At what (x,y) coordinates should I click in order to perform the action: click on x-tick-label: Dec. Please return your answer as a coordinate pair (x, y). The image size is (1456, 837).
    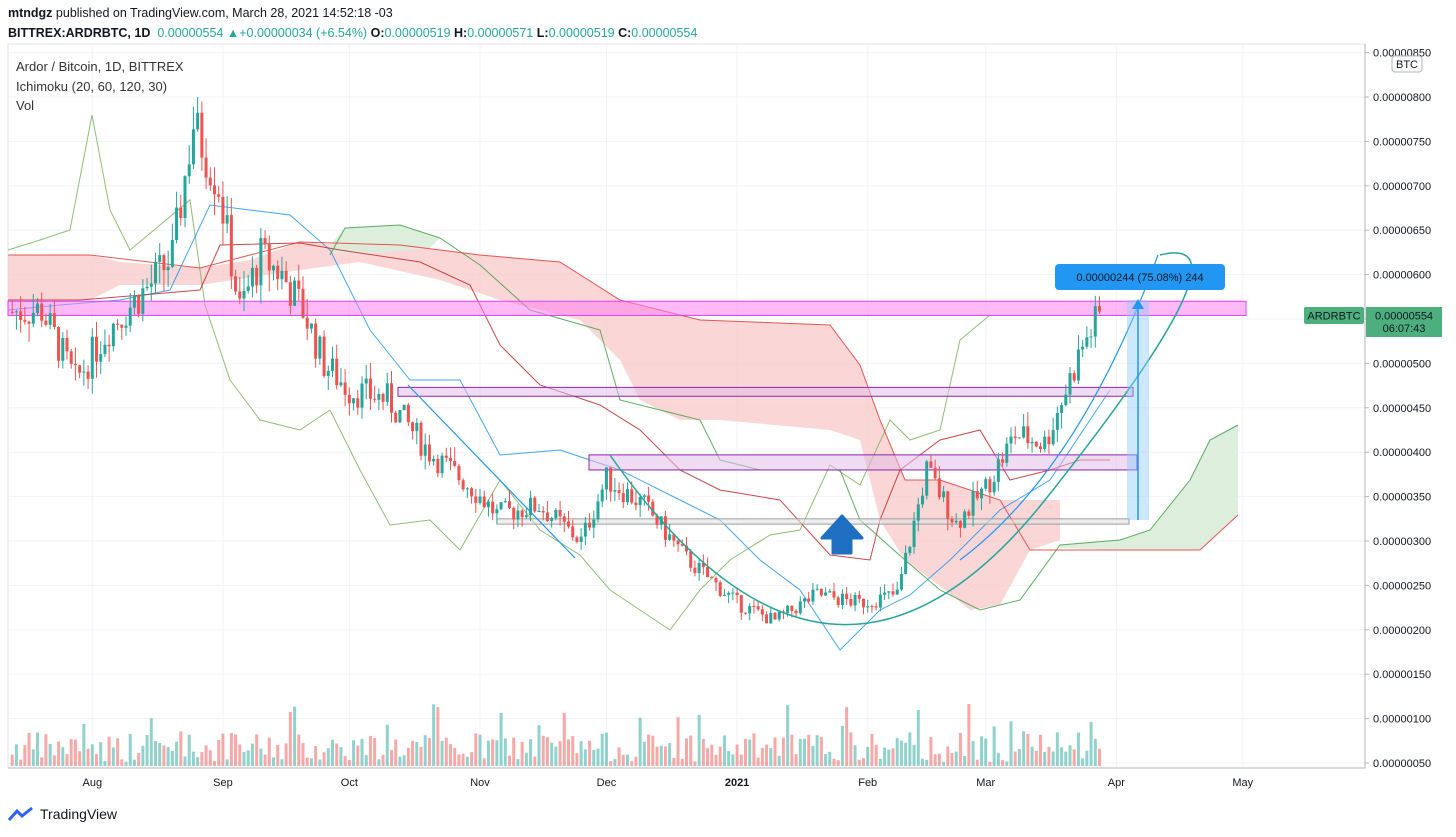
    Looking at the image, I should click on (607, 783).